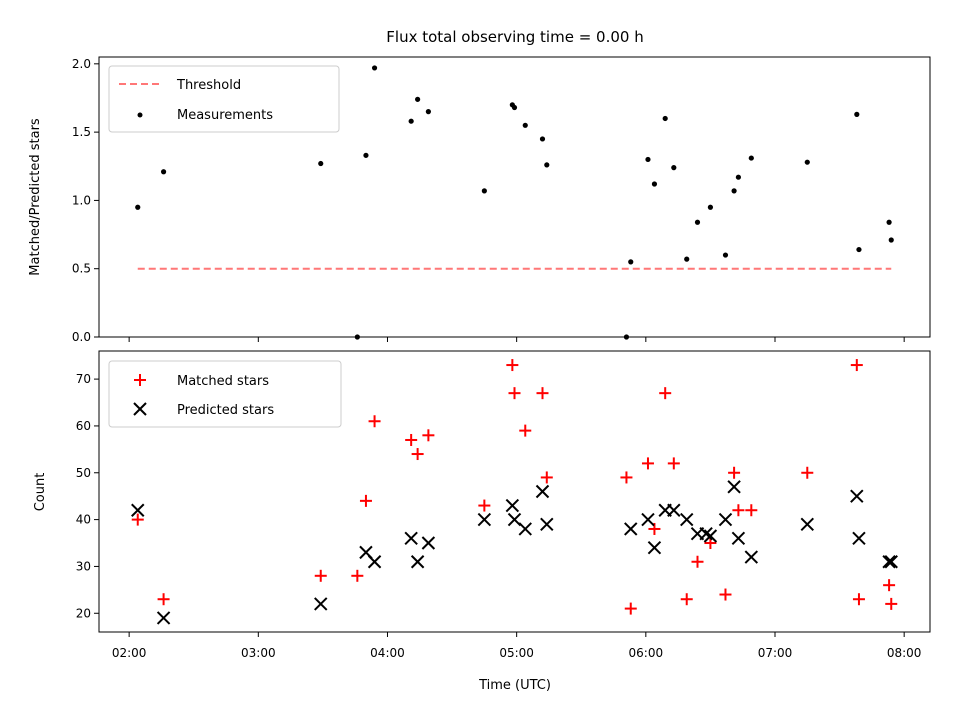 Image resolution: width=960 pixels, height=724 pixels. Describe the element at coordinates (81, 337) in the screenshot. I see `top-y-tick-label: 0.0` at that location.